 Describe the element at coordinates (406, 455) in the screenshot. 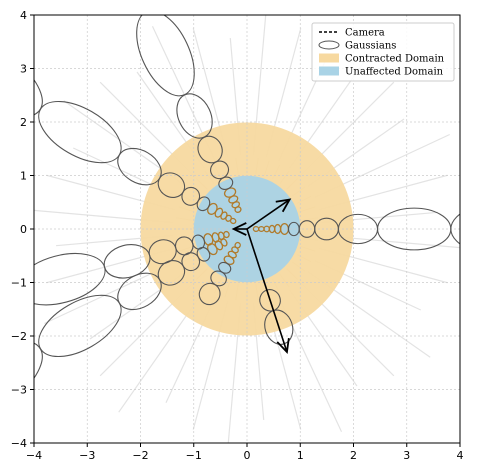

I see `x-tick-label: 3` at that location.